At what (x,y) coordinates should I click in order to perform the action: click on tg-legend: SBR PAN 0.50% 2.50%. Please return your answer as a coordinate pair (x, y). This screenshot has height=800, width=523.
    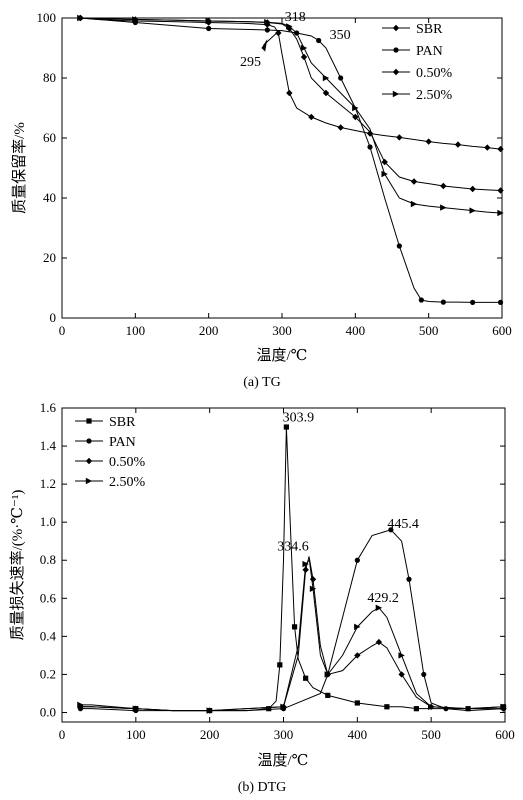
    Looking at the image, I should click on (417, 62).